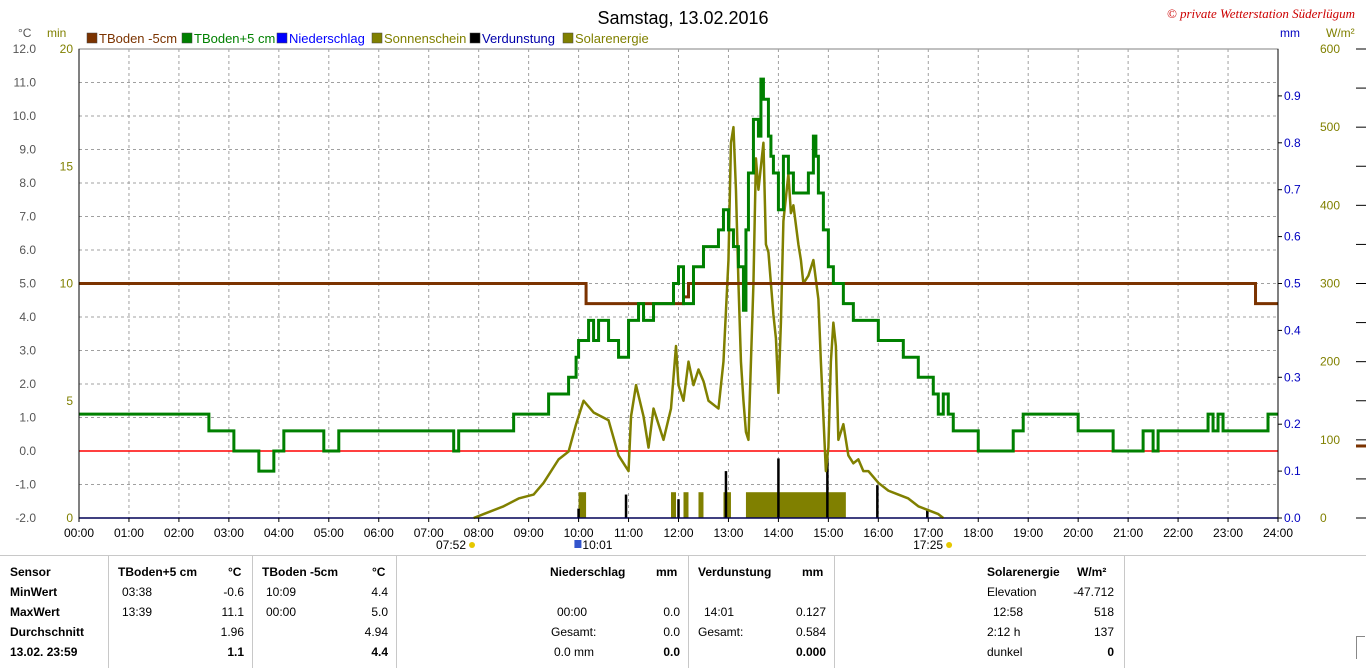 The image size is (1366, 670). Describe the element at coordinates (1292, 96) in the screenshot. I see `mm-tick-label: 0.9` at that location.